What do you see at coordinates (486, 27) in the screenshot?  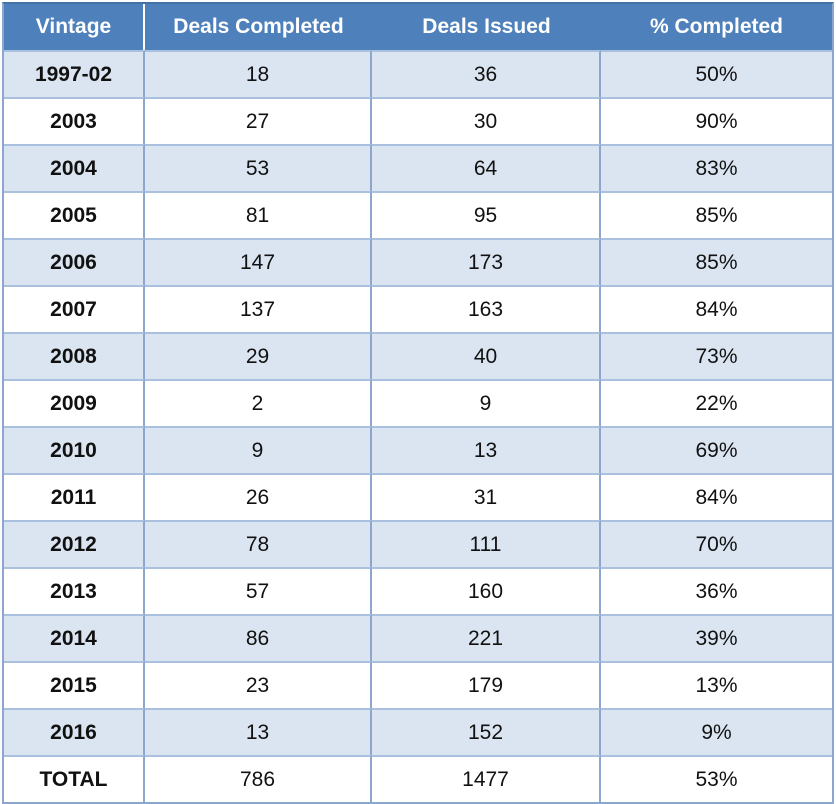 I see `column-header-deals-issued: Deals Issued` at bounding box center [486, 27].